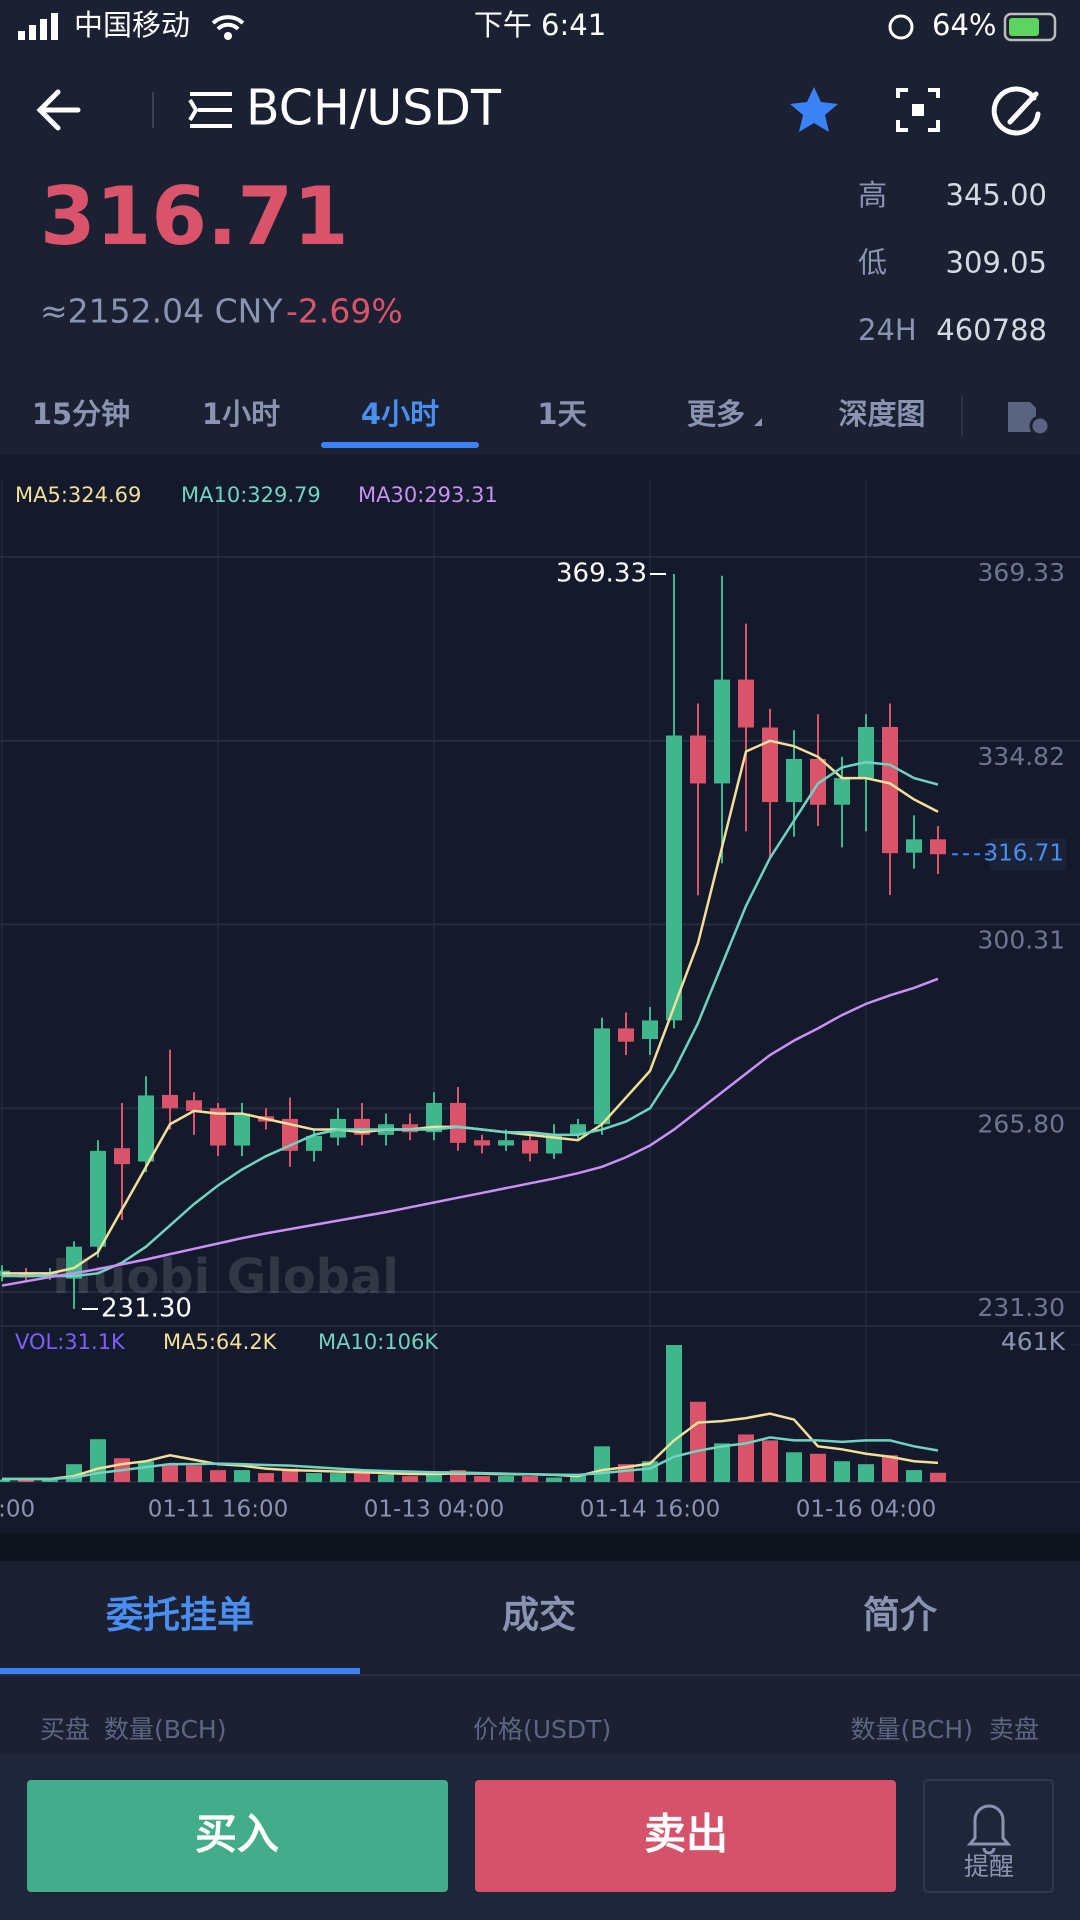 Image resolution: width=1080 pixels, height=1920 pixels. Describe the element at coordinates (1021, 1307) in the screenshot. I see `y-tick-label: 231.30` at that location.